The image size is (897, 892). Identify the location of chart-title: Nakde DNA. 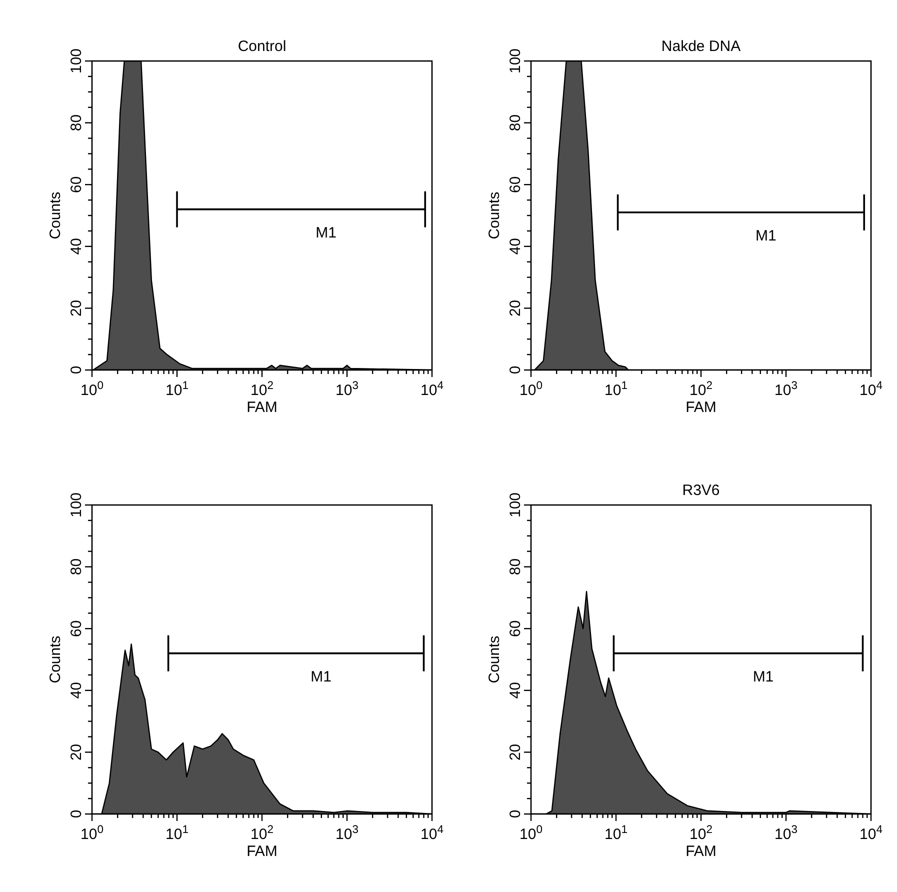
(701, 46).